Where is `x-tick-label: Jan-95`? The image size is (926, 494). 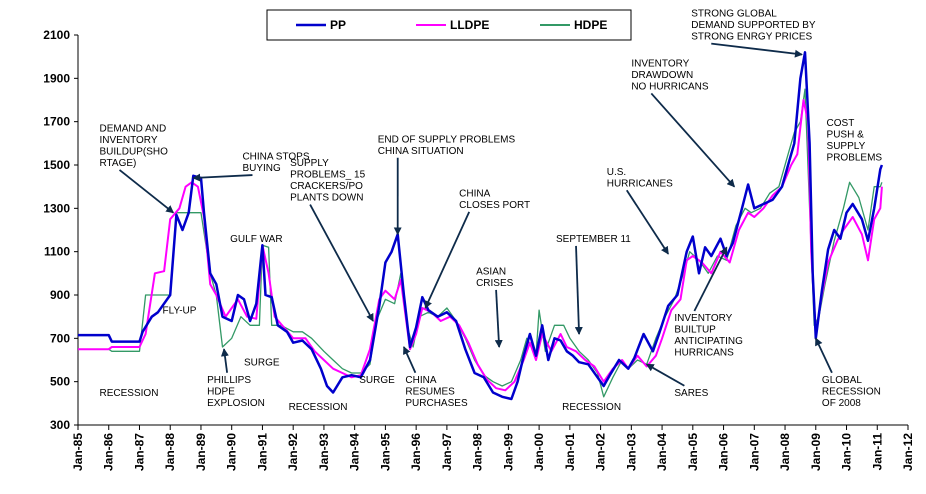 x-tick-label: Jan-95 is located at coordinates (385, 452).